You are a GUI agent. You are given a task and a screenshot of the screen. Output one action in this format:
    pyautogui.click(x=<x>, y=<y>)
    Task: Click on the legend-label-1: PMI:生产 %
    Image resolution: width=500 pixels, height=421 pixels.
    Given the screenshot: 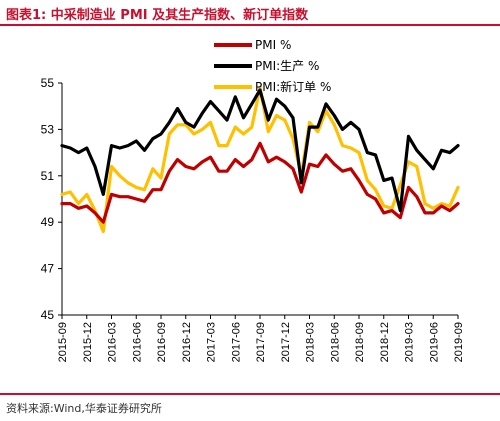 What is the action you would take?
    pyautogui.click(x=287, y=66)
    